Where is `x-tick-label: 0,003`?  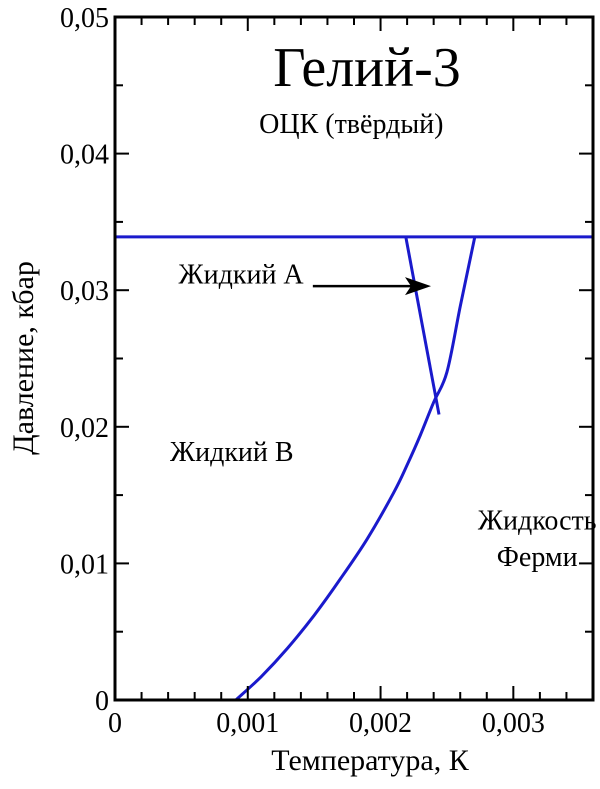
x-tick-label: 0,003 is located at coordinates (513, 723).